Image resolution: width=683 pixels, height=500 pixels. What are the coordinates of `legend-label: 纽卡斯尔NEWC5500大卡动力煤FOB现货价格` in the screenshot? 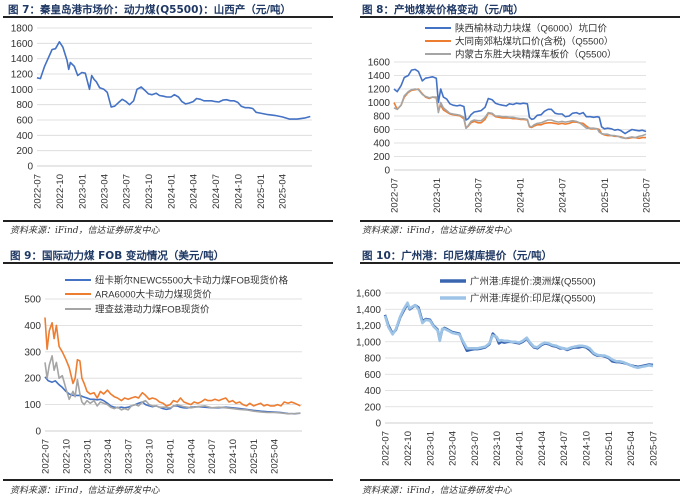 It's located at (192, 281).